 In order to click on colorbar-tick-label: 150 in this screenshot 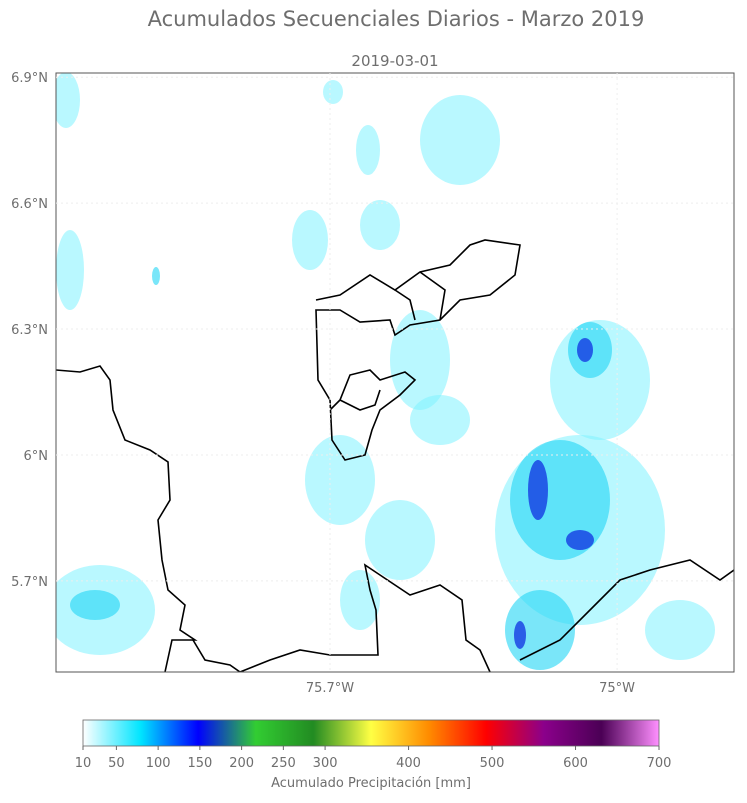, I will do `click(199, 763)`.